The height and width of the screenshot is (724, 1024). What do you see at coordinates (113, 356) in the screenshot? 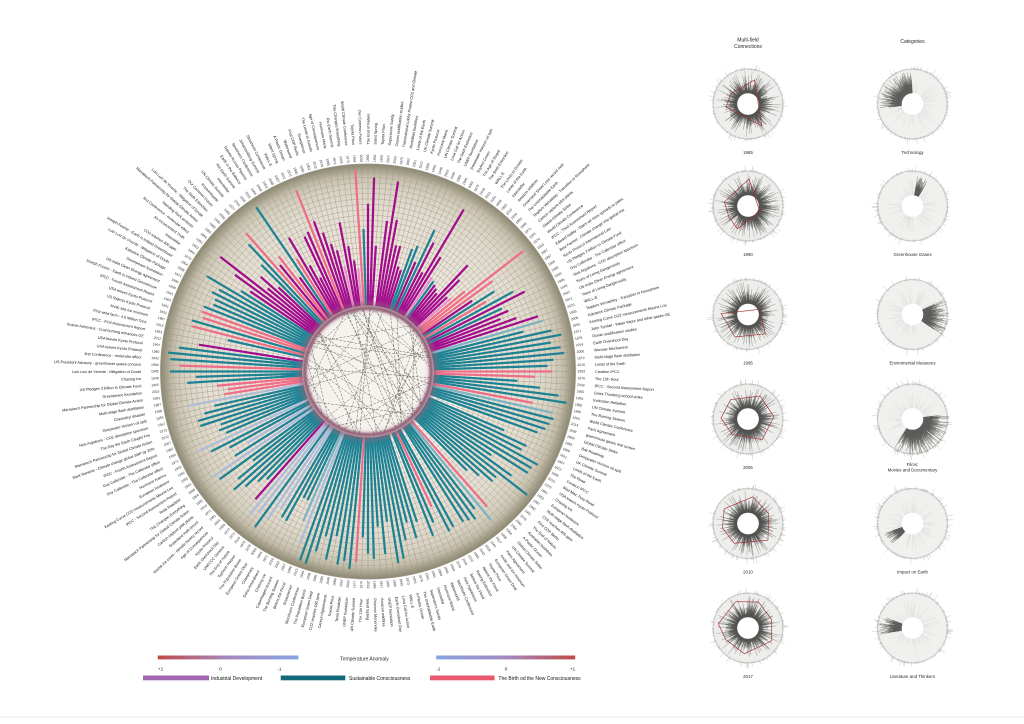
I see `svg-text:first Conference - molecular e: first Conference - molecular effect` at bounding box center [113, 356].